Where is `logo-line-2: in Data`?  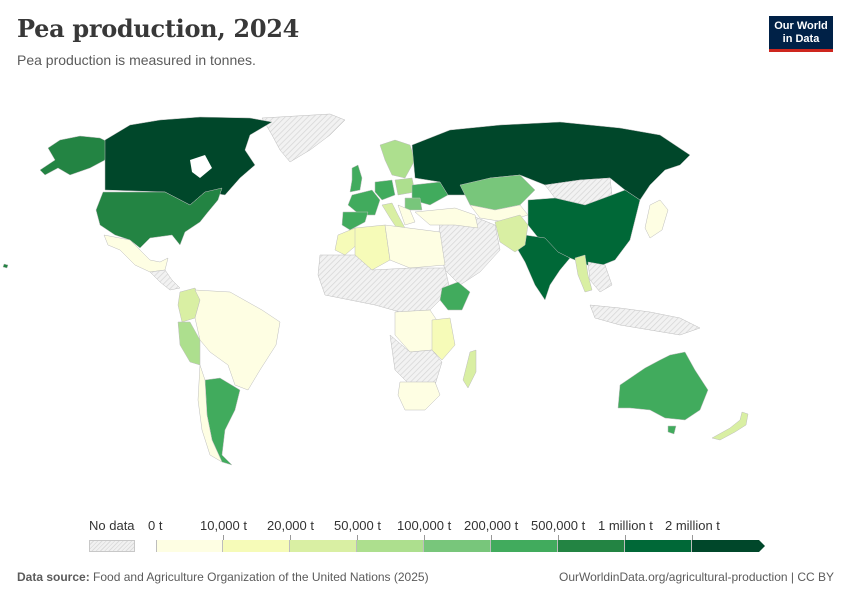
logo-line-2: in Data is located at coordinates (801, 39).